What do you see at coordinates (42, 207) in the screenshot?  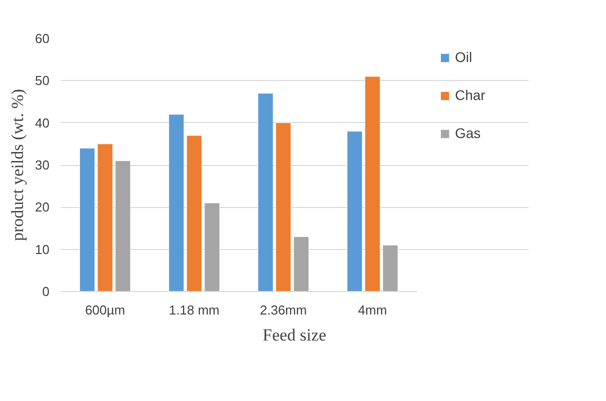 I see `y-tick-label: 20` at bounding box center [42, 207].